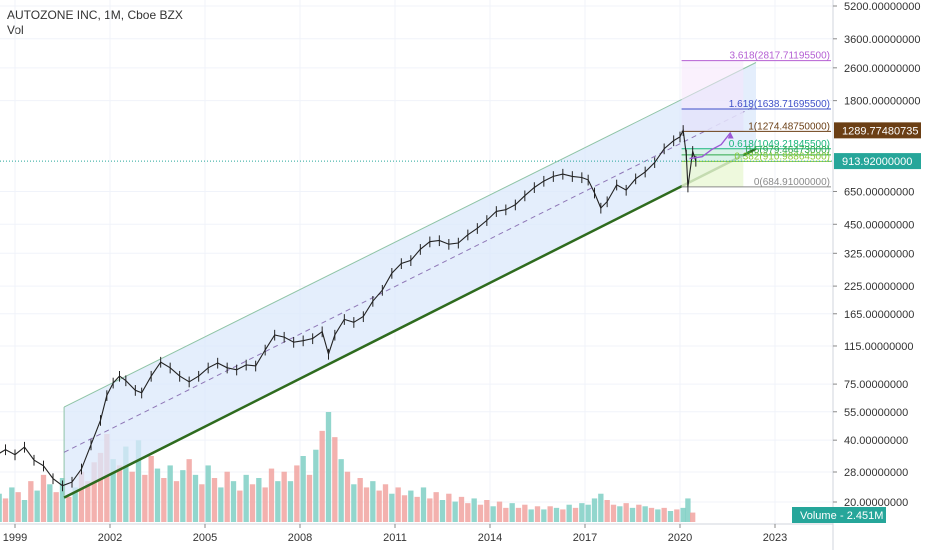 This screenshot has width=932, height=550. I want to click on price-tick-label: 28.00000000, so click(876, 473).